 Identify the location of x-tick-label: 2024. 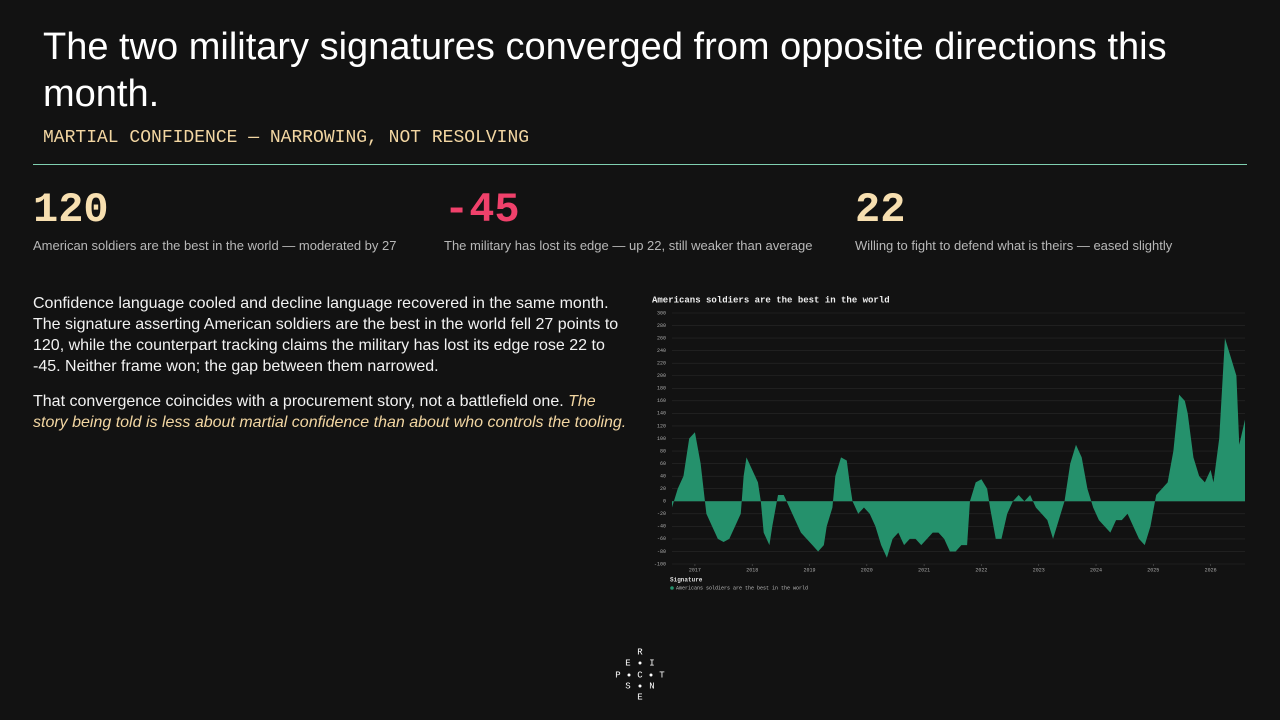
(1096, 570).